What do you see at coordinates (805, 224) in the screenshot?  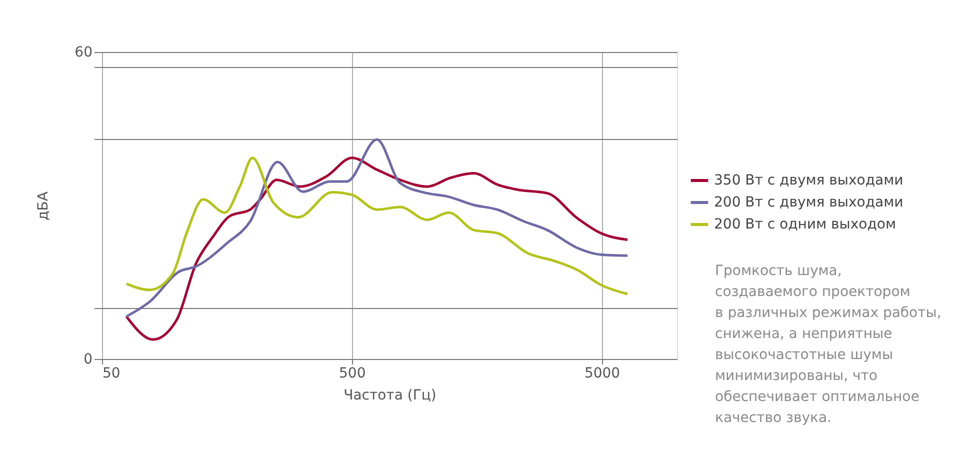 I see `legend-label: 200 Вт с одним выходом` at bounding box center [805, 224].